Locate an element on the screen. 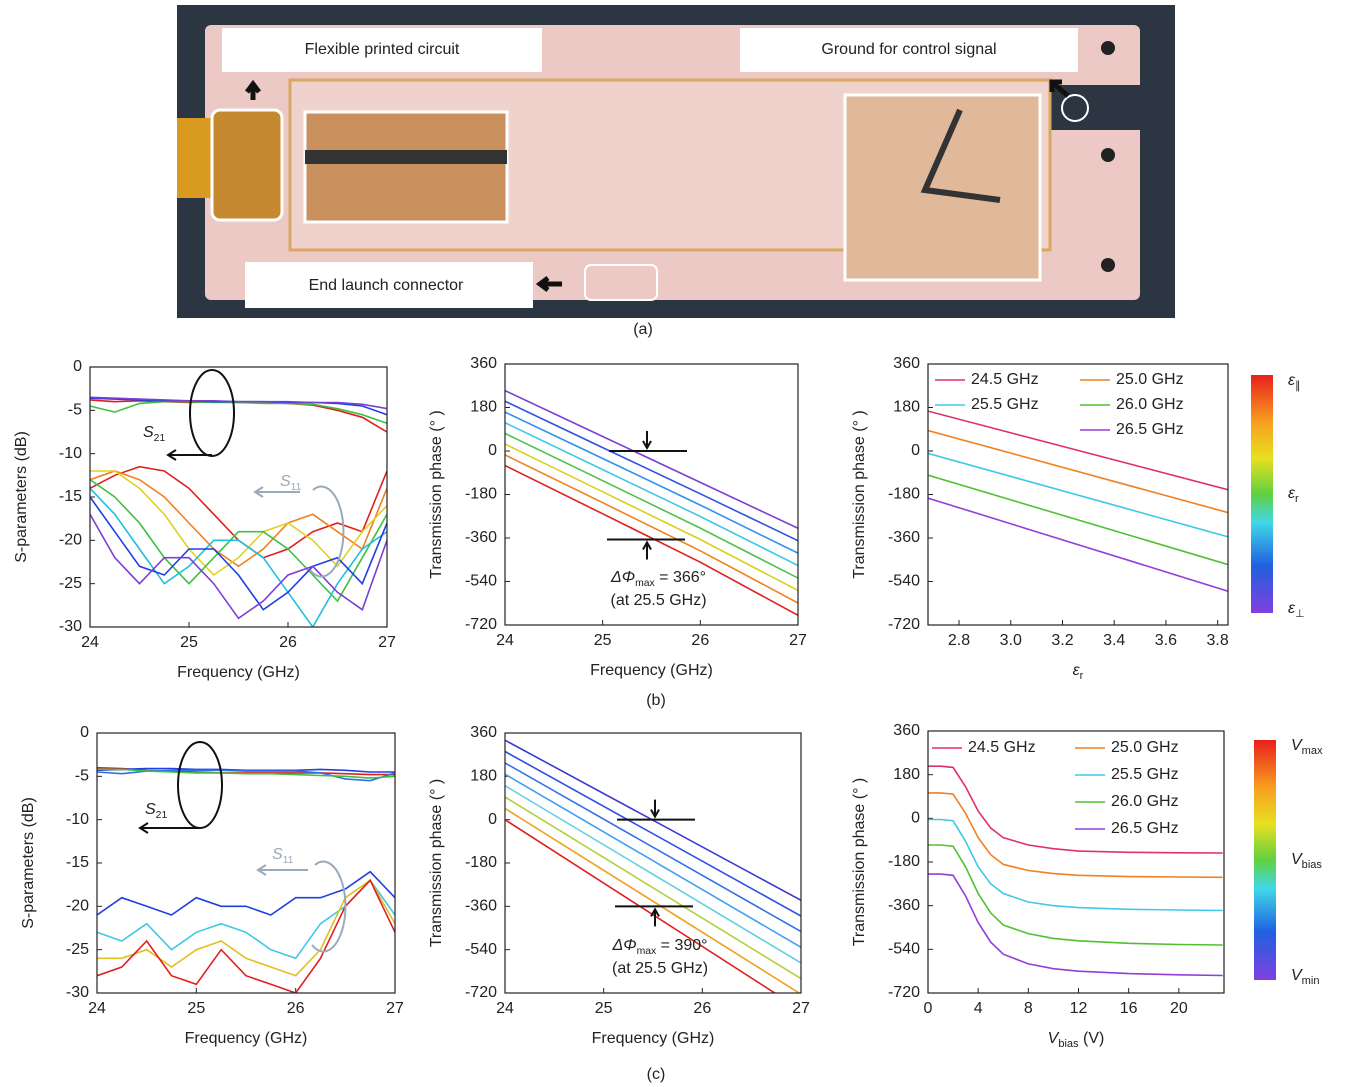  x-tick-label: 0 is located at coordinates (928, 1008).